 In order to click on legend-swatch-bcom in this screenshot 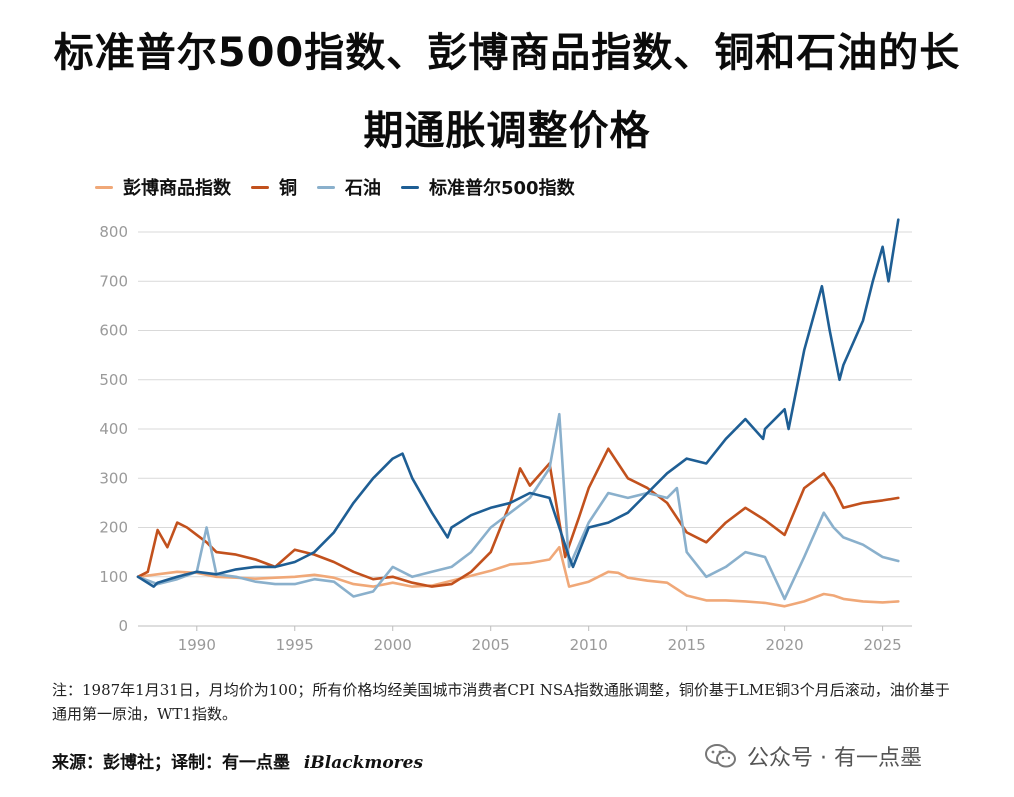, I will do `click(104, 187)`.